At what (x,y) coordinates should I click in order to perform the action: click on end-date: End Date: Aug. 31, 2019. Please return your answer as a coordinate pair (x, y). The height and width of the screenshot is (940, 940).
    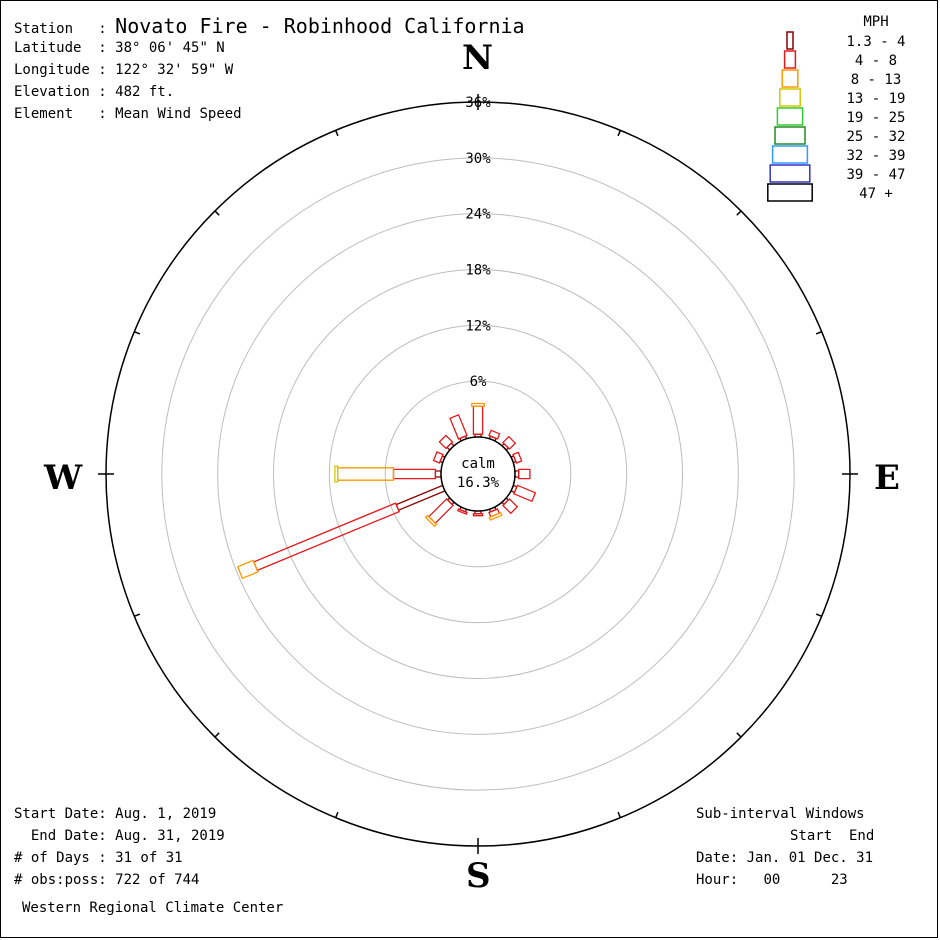
    Looking at the image, I should click on (119, 836).